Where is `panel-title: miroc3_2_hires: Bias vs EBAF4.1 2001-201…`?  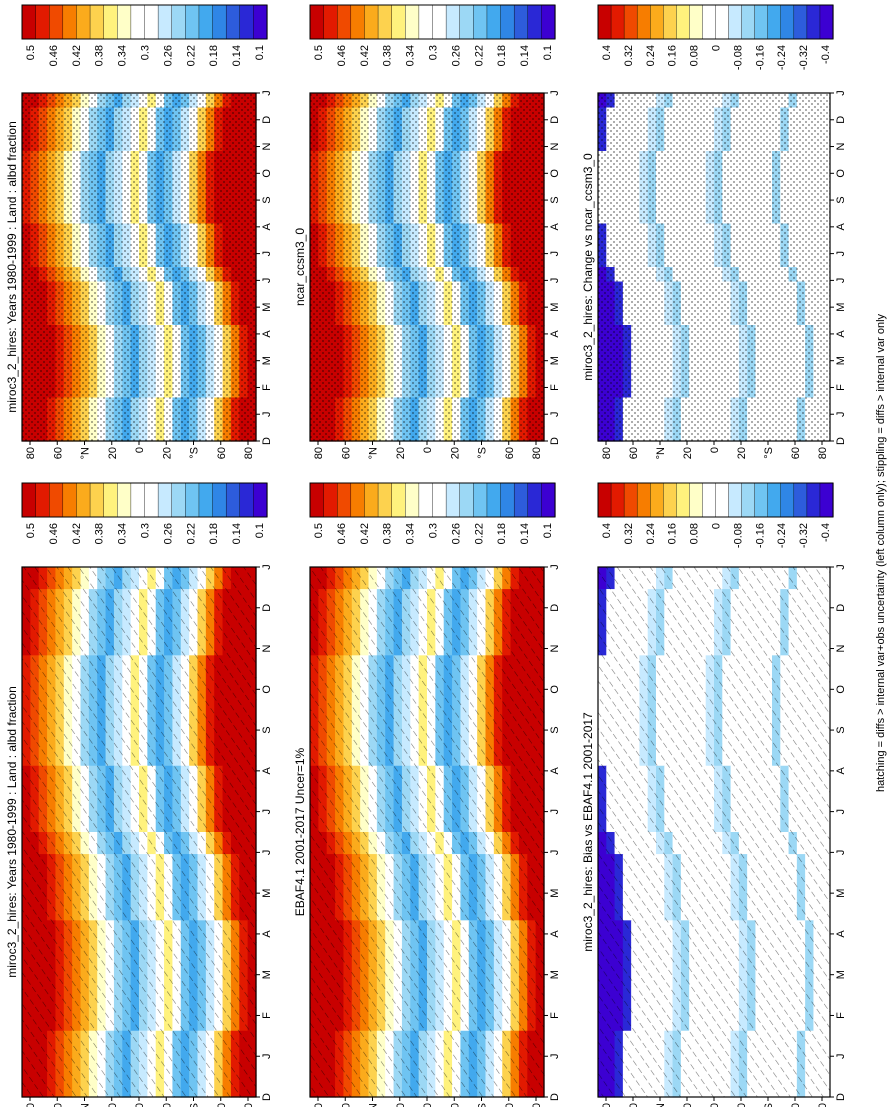
panel-title: miroc3_2_hires: Bias vs EBAF4.1 2001-201… is located at coordinates (588, 832).